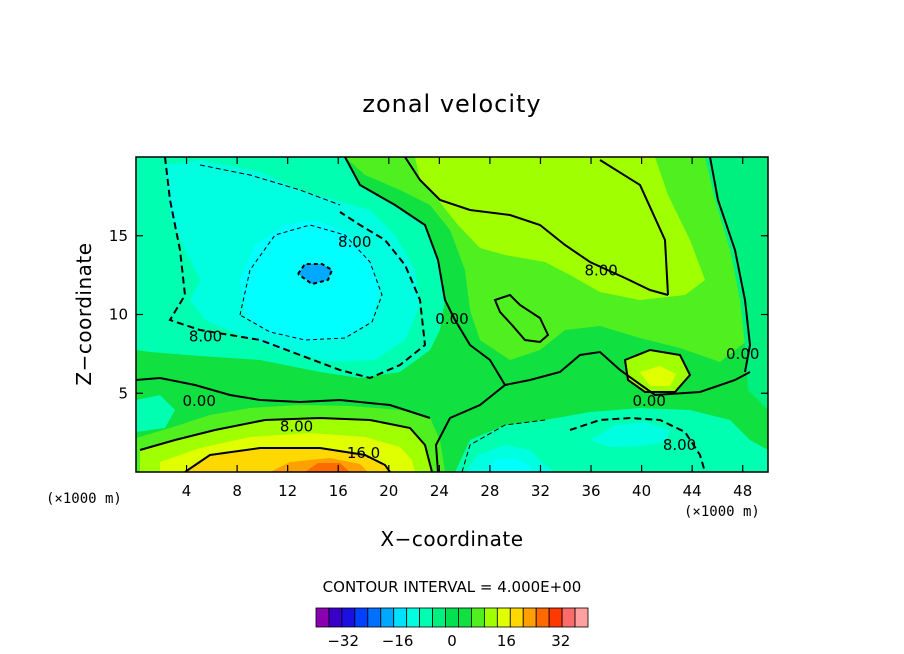 This screenshot has height=654, width=904. What do you see at coordinates (540, 491) in the screenshot?
I see `x-tick-label: 32` at bounding box center [540, 491].